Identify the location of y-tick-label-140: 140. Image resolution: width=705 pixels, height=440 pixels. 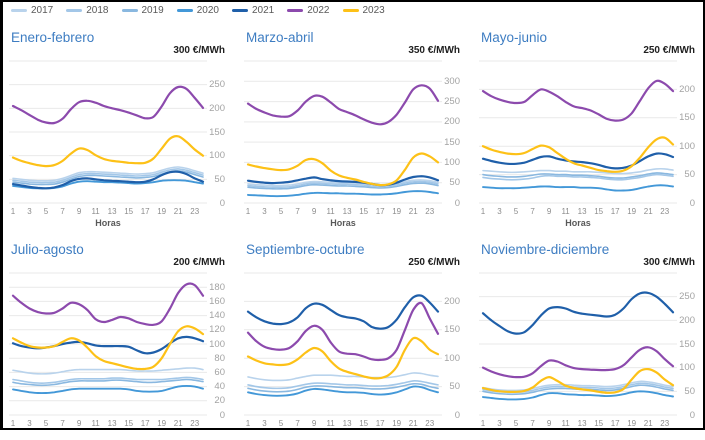
(217, 316).